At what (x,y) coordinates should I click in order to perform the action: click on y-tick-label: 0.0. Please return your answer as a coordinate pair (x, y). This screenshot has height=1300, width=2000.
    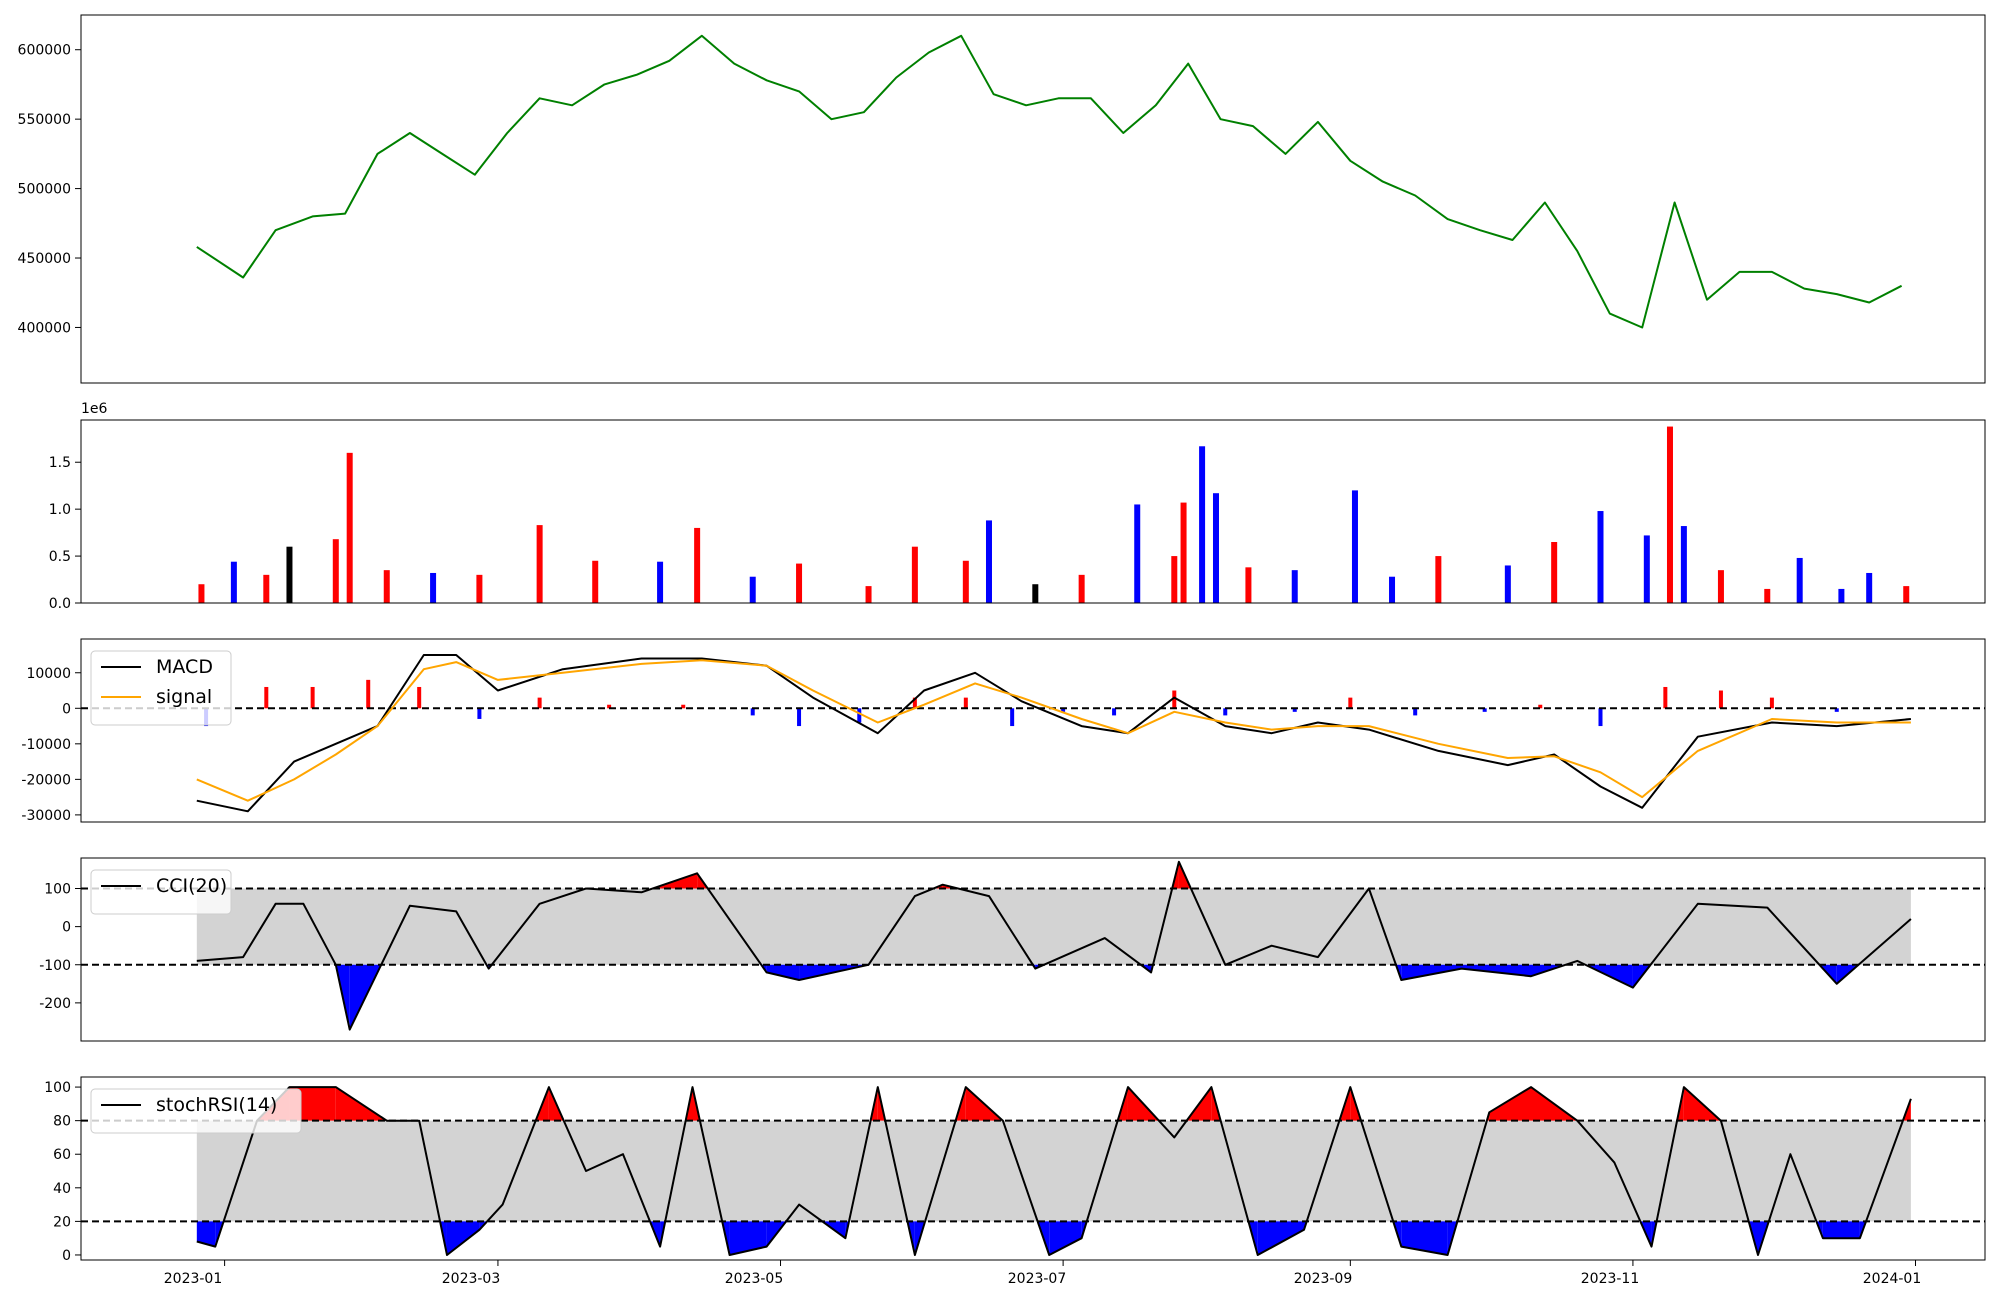
    Looking at the image, I should click on (60, 604).